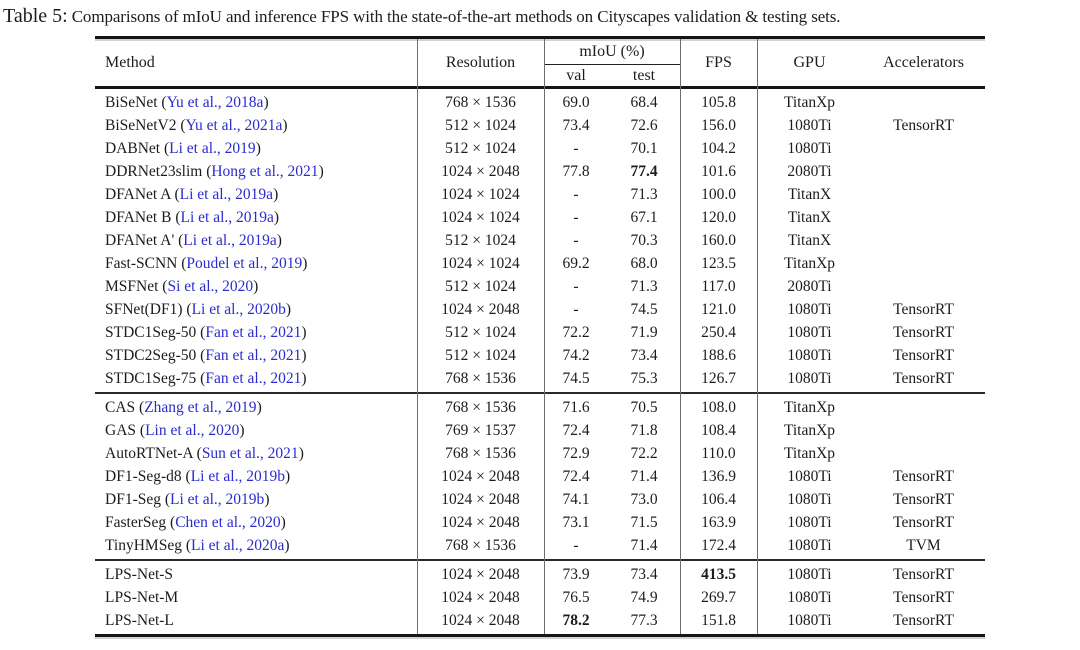 This screenshot has width=1080, height=650. I want to click on method-name: STDC1Seg-50, so click(151, 332).